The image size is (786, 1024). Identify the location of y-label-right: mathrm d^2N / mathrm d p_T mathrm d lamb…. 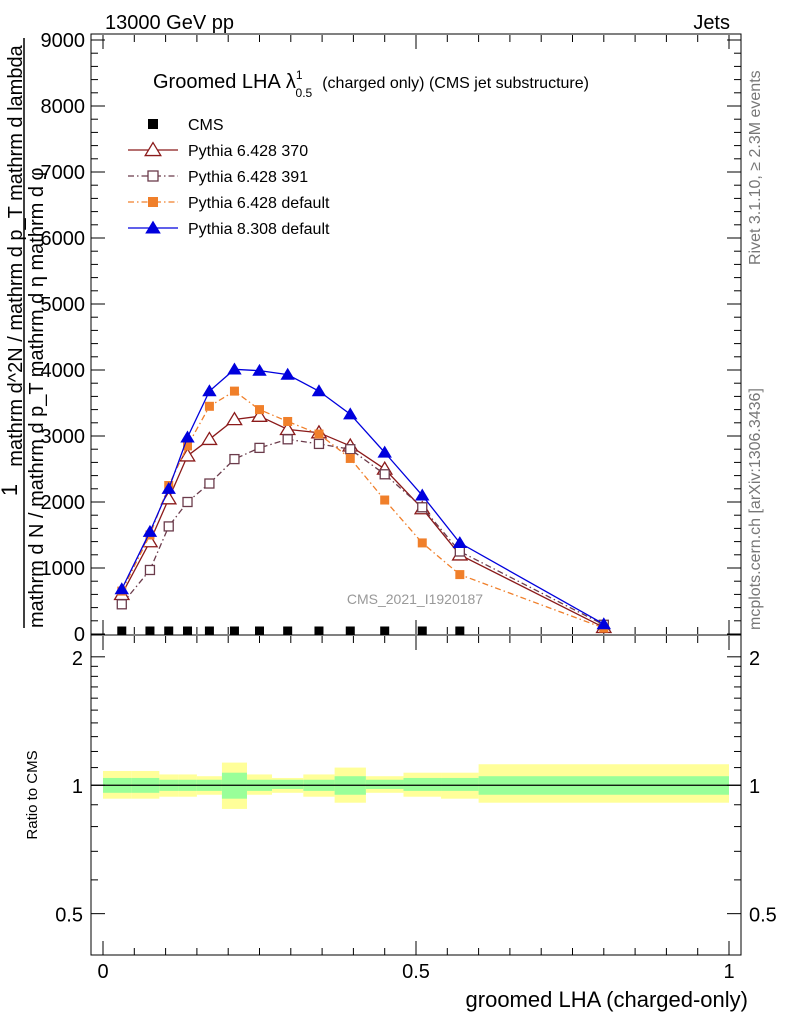
(16, 255).